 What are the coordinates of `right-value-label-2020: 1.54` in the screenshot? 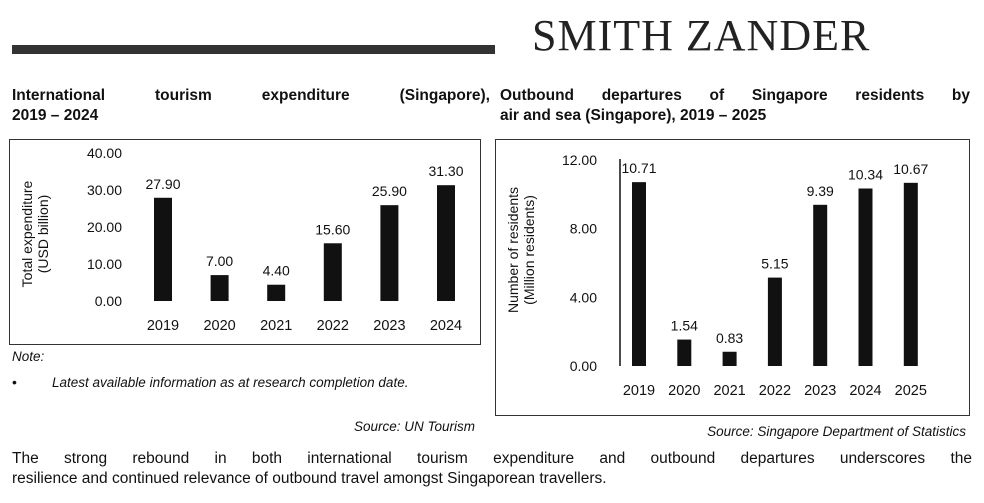 It's located at (684, 326).